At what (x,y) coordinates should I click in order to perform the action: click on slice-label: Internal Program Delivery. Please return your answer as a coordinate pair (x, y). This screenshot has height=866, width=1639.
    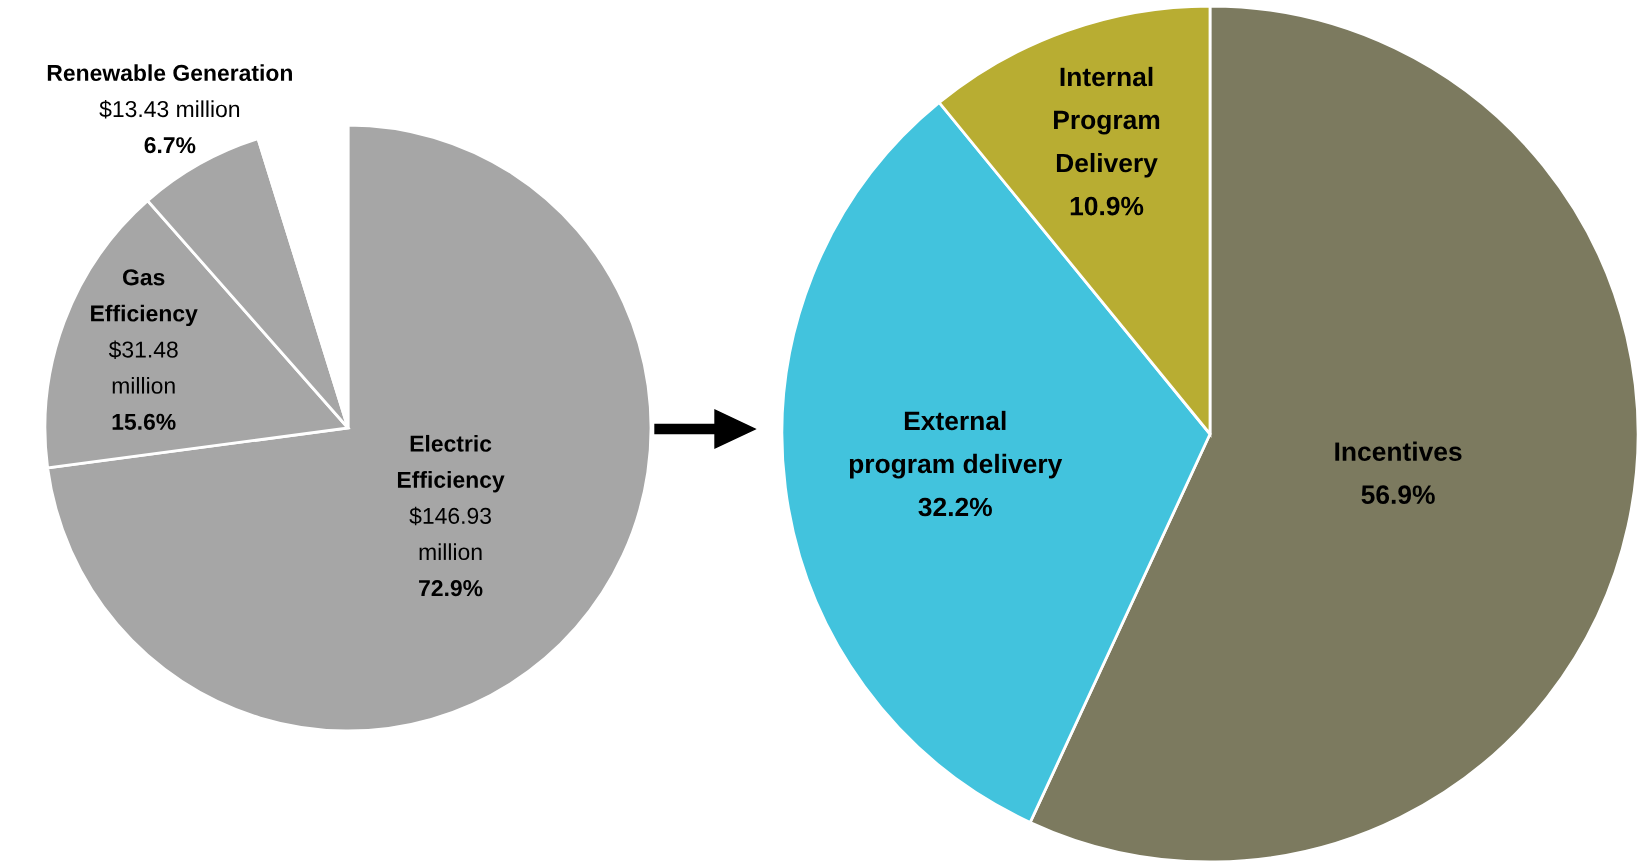
    Looking at the image, I should click on (1107, 122).